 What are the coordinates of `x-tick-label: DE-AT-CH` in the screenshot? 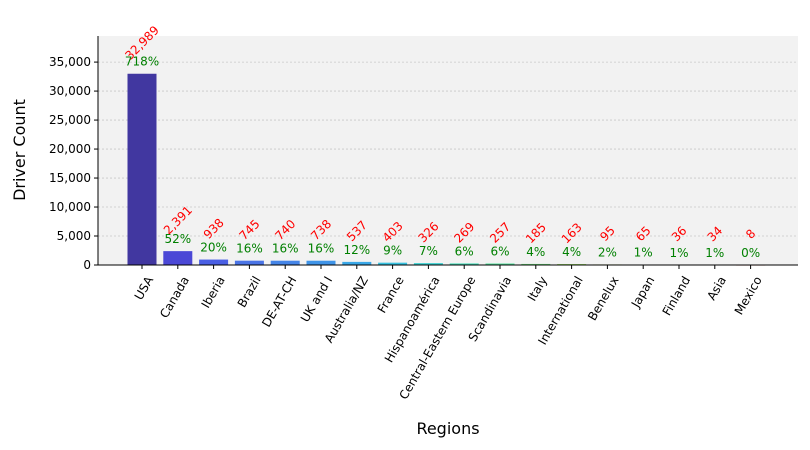 It's located at (279, 302).